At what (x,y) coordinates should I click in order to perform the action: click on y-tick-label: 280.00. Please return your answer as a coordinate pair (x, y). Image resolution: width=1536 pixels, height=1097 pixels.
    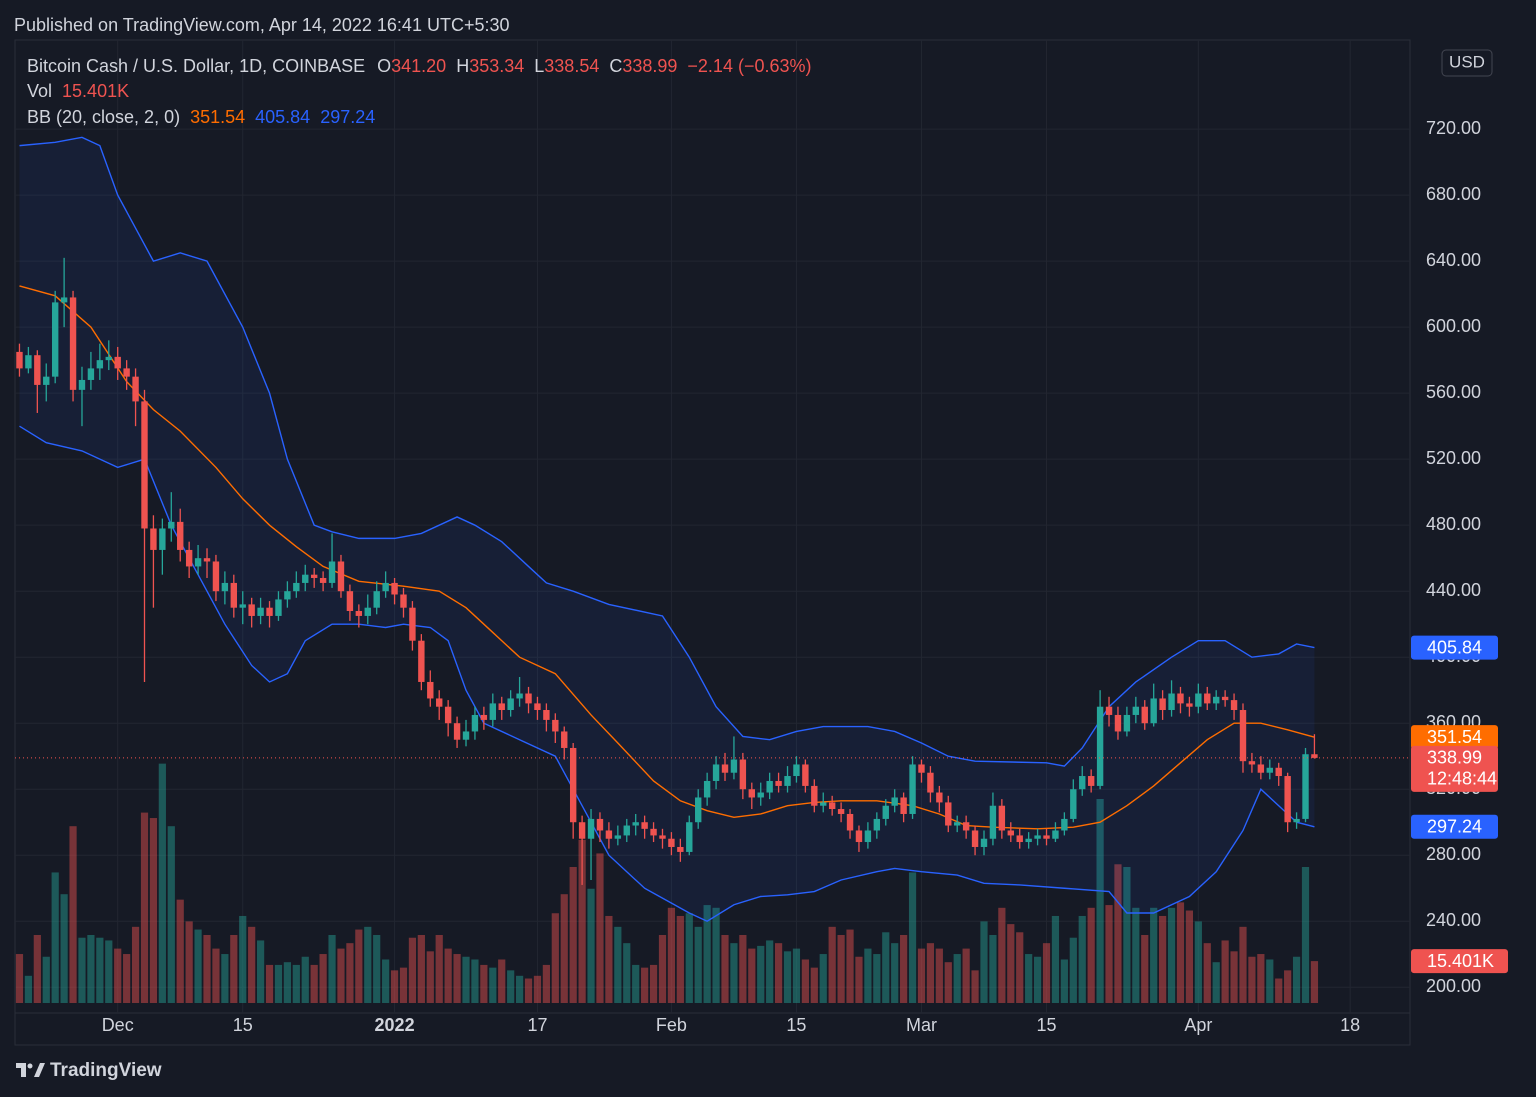
    Looking at the image, I should click on (1453, 854).